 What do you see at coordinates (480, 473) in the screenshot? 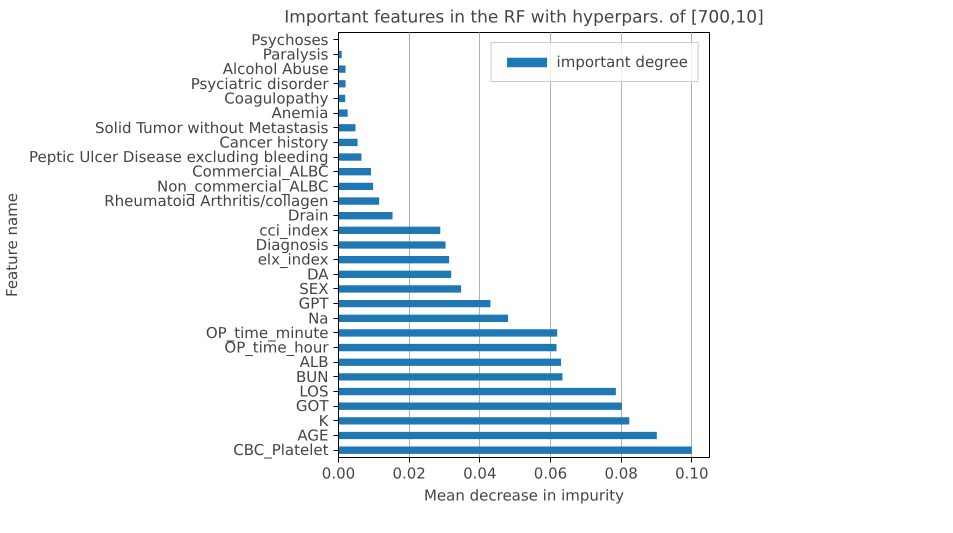
I see `x-tick-label: 0.04` at bounding box center [480, 473].